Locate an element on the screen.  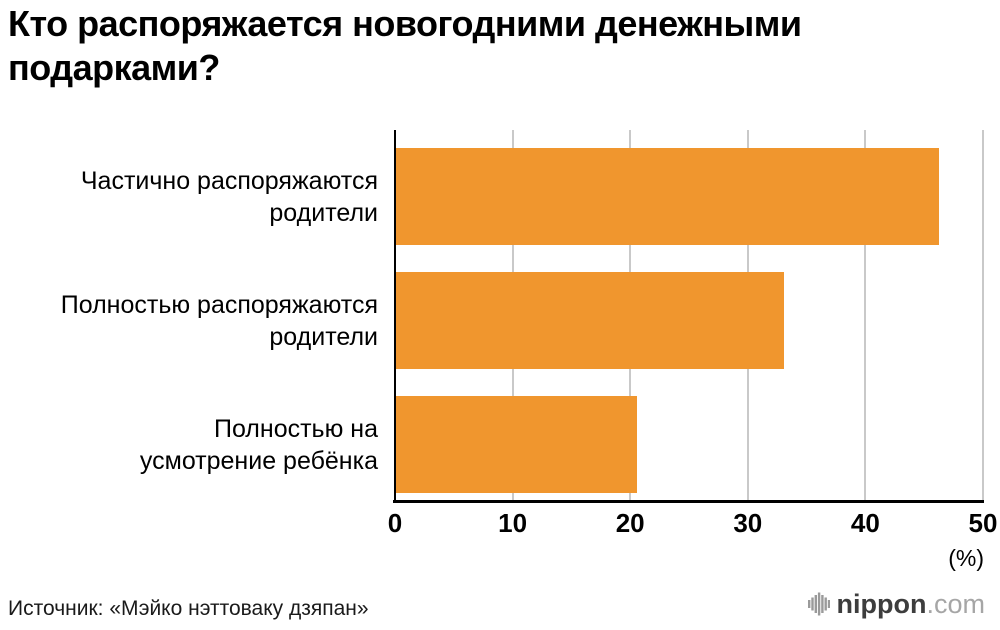
category-label: Полностью распоряжаются родители is located at coordinates (219, 320).